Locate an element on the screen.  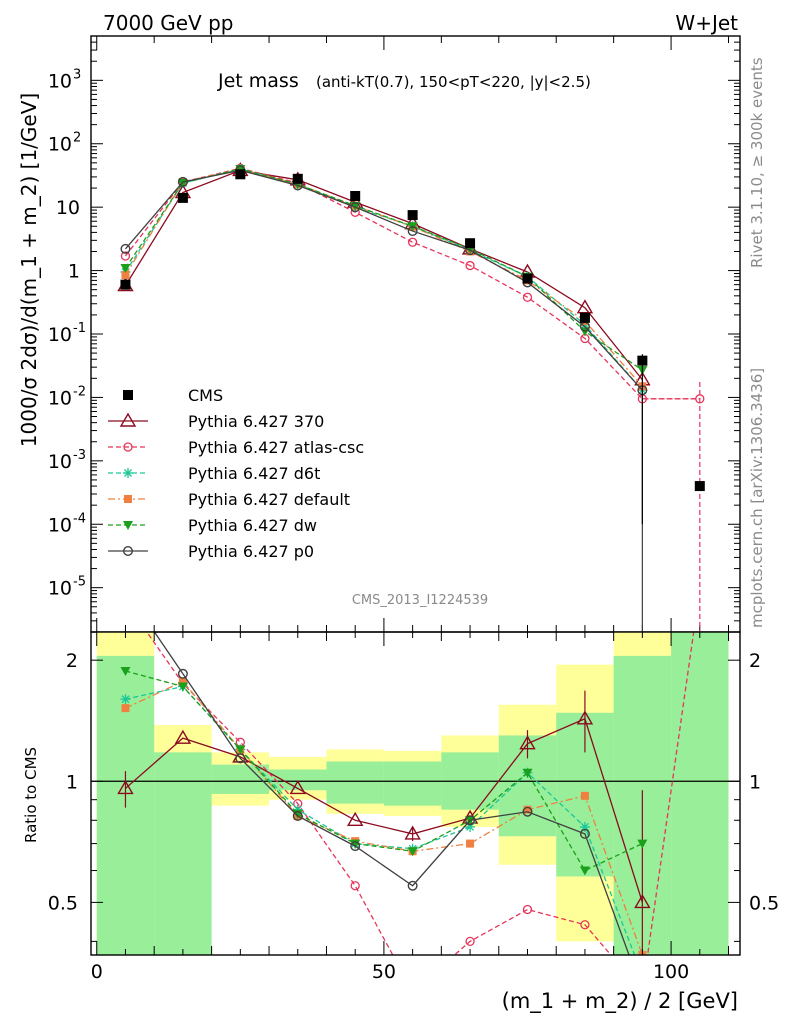
ratio-y-tick-label: 2 is located at coordinates (72, 661).